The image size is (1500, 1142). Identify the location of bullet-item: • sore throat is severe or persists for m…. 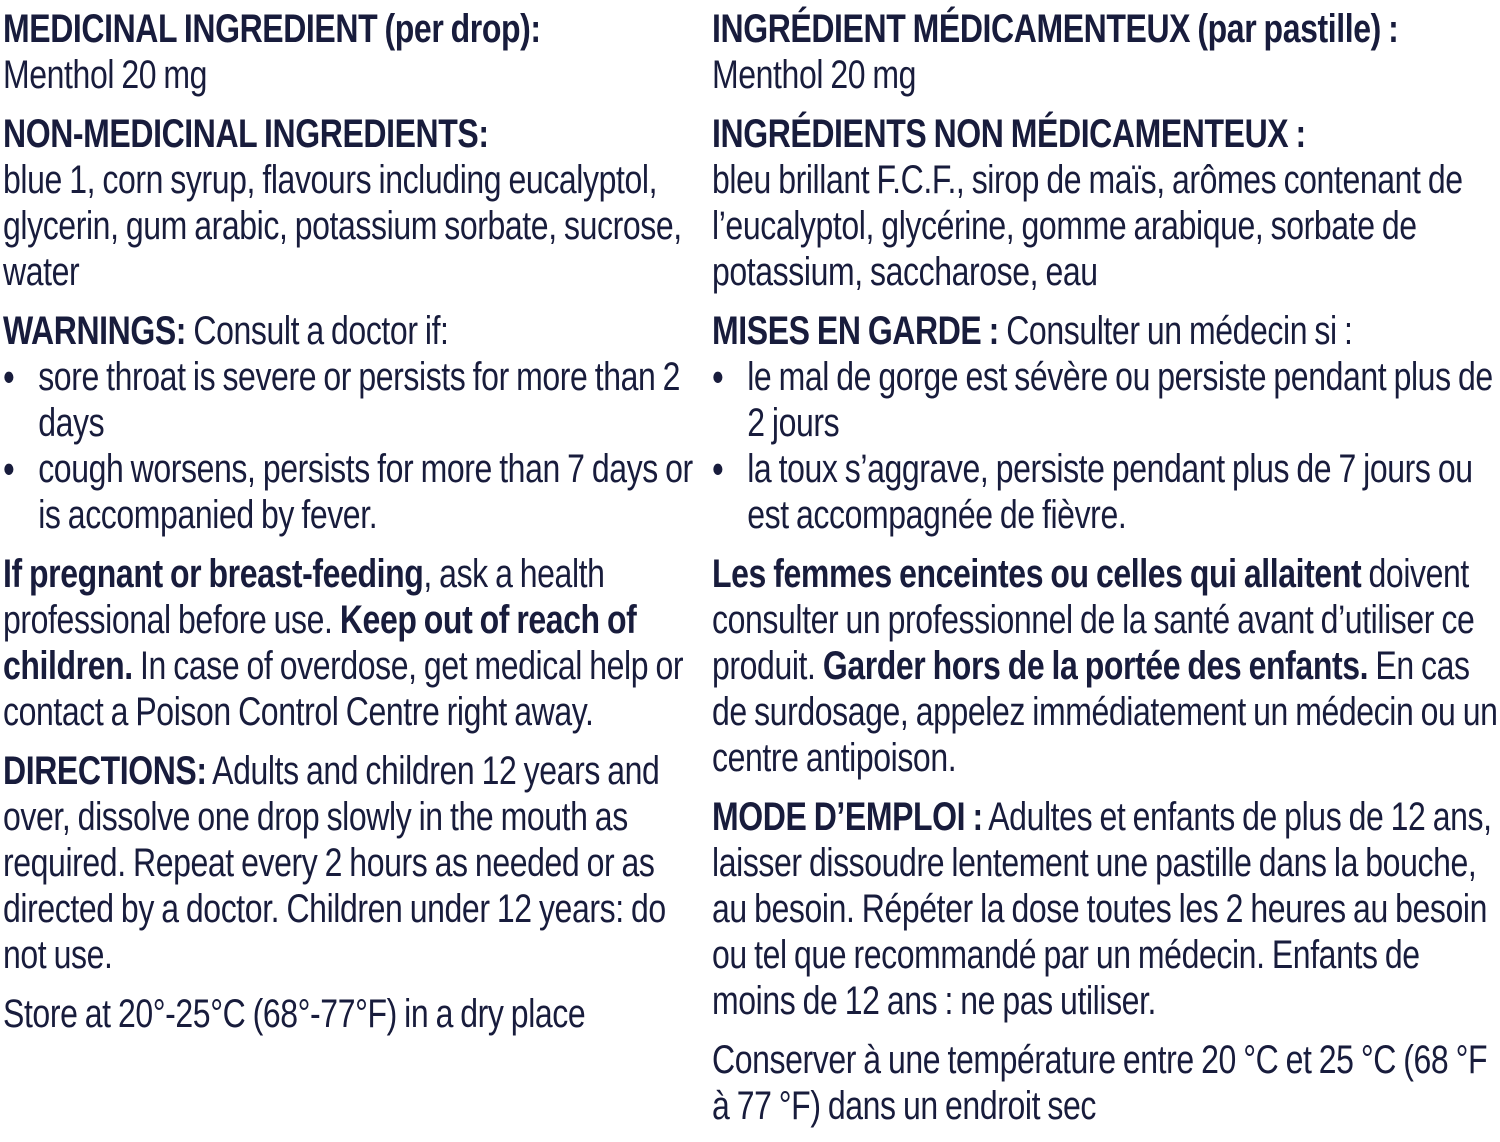
(355, 400).